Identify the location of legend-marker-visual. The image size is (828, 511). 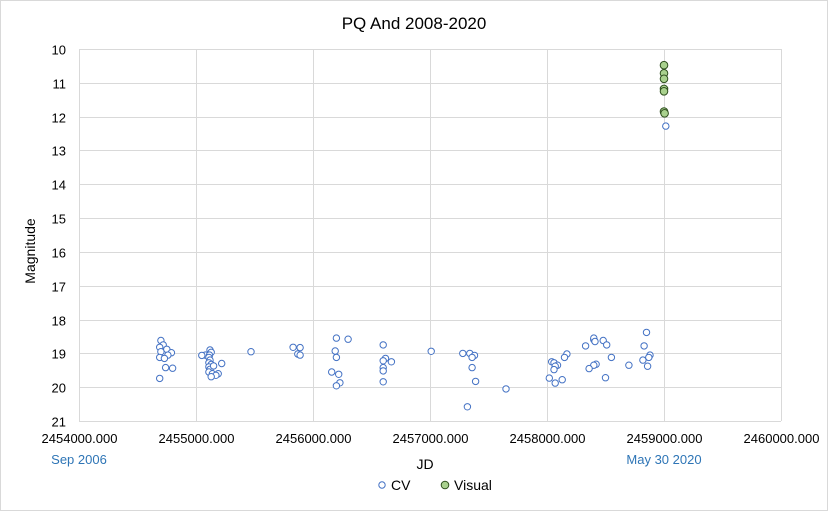
(445, 485).